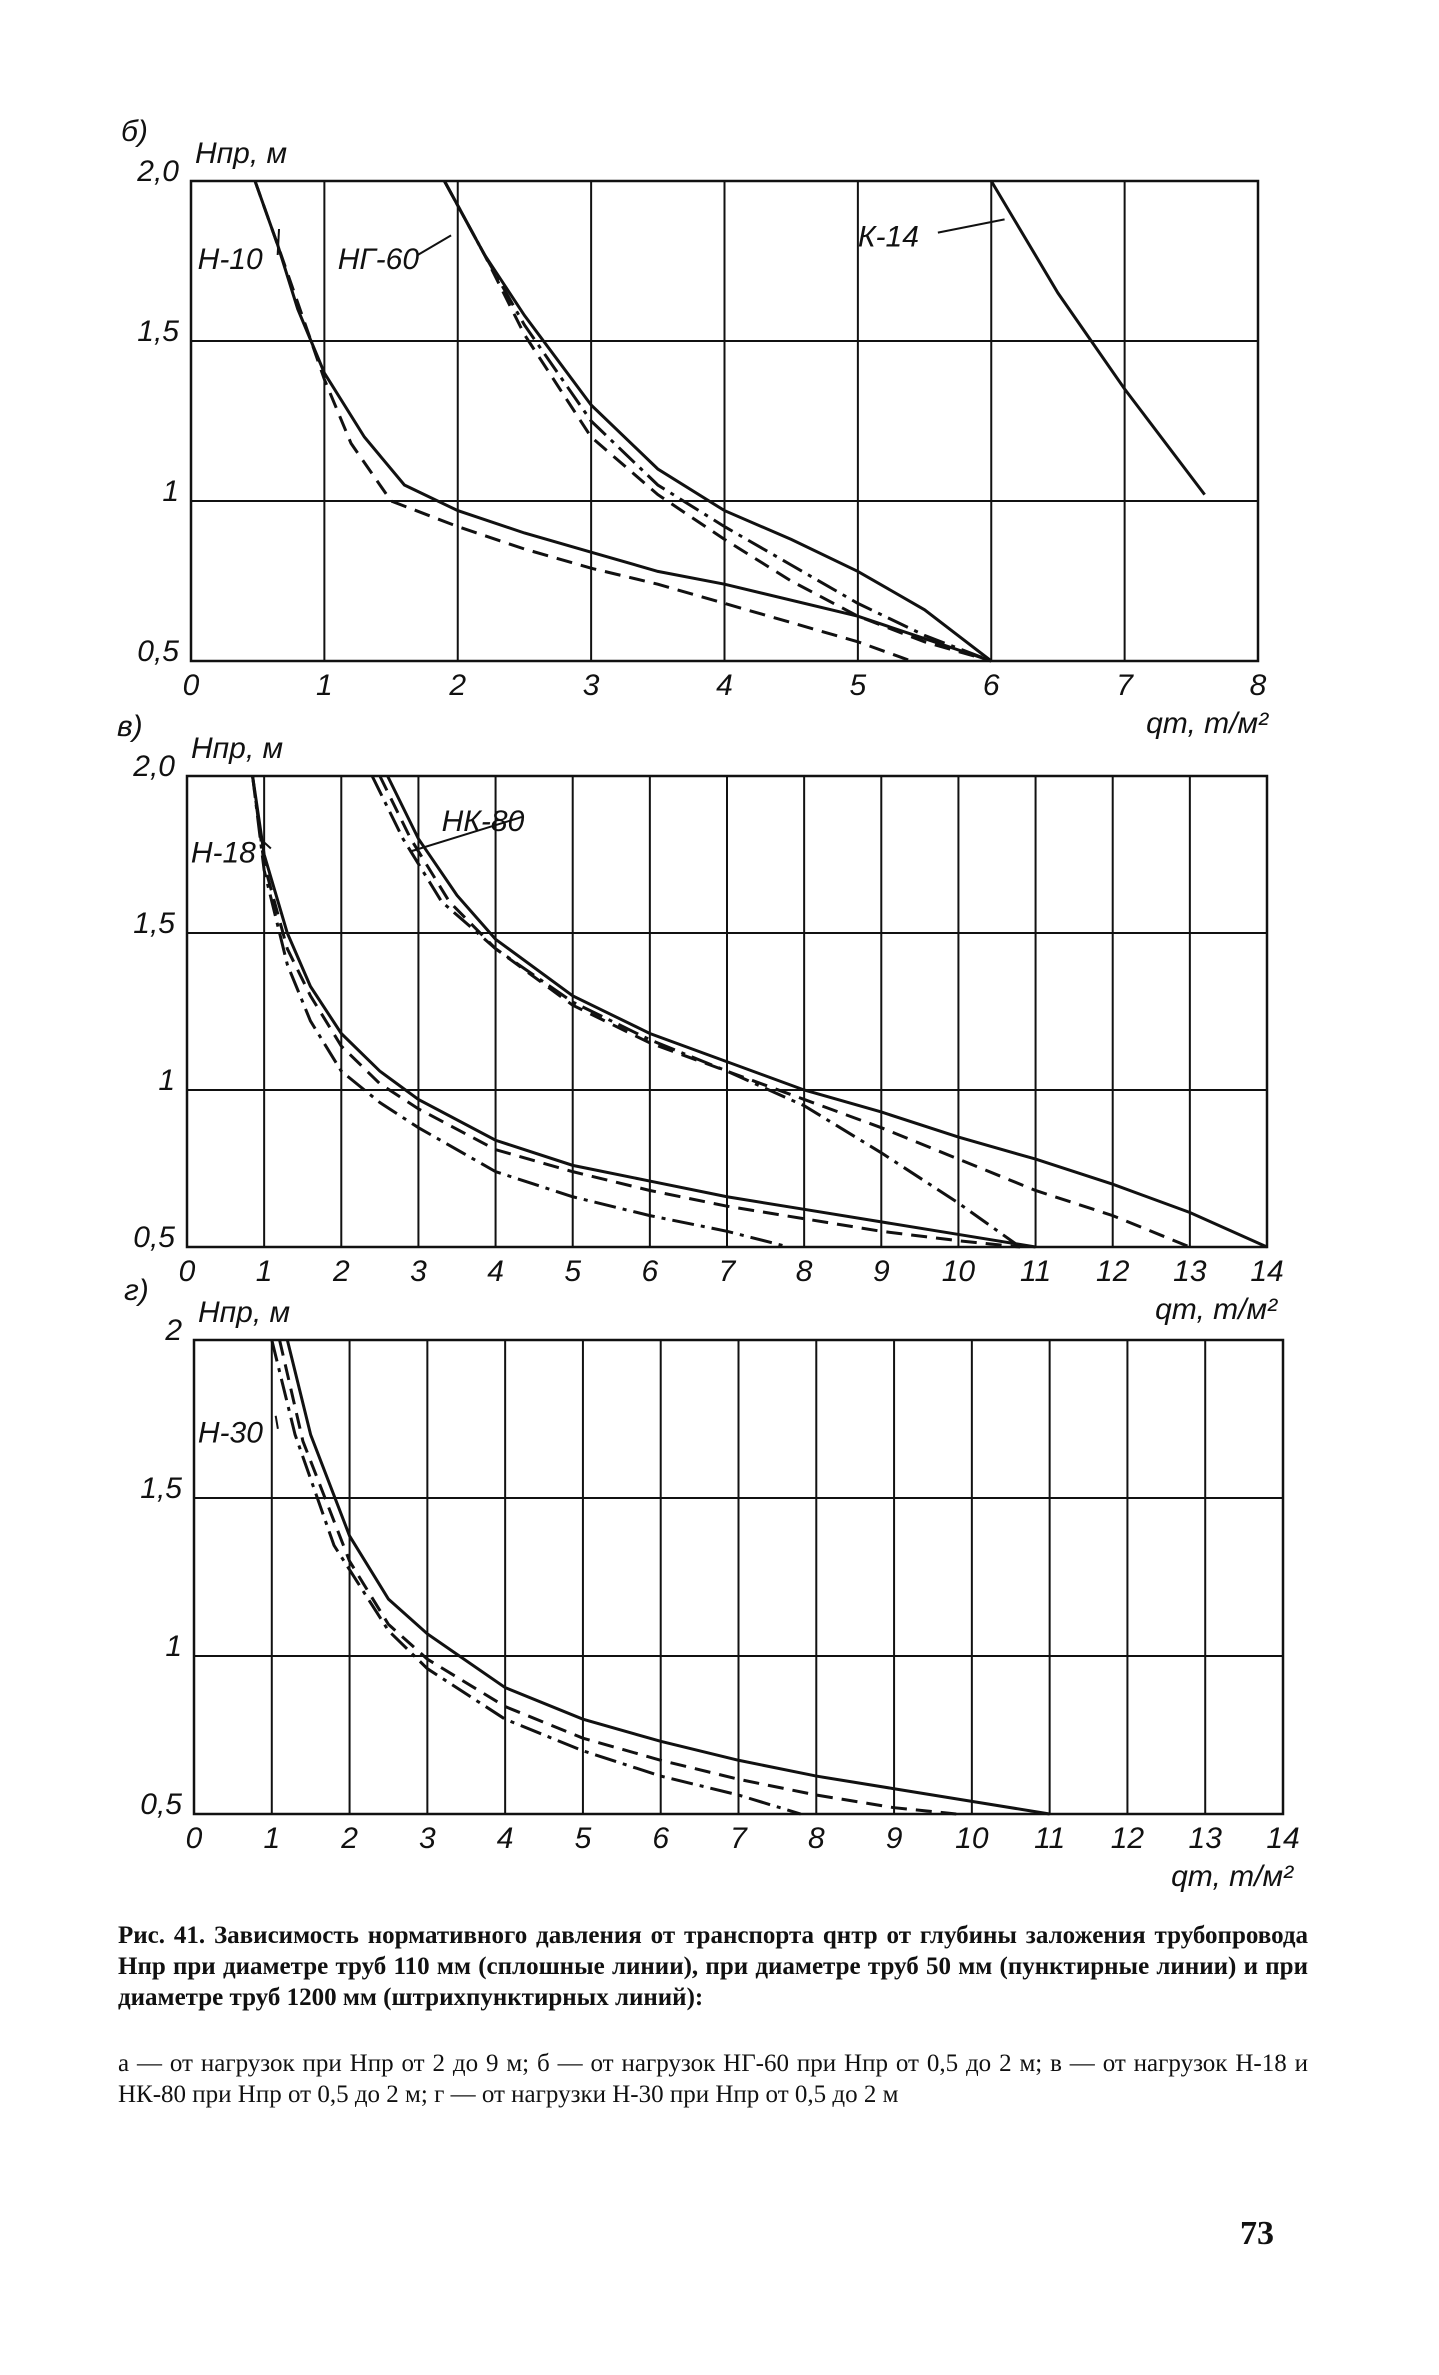 The image size is (1439, 2375). Describe the element at coordinates (134, 131) in the screenshot. I see `panel-label: б)` at that location.